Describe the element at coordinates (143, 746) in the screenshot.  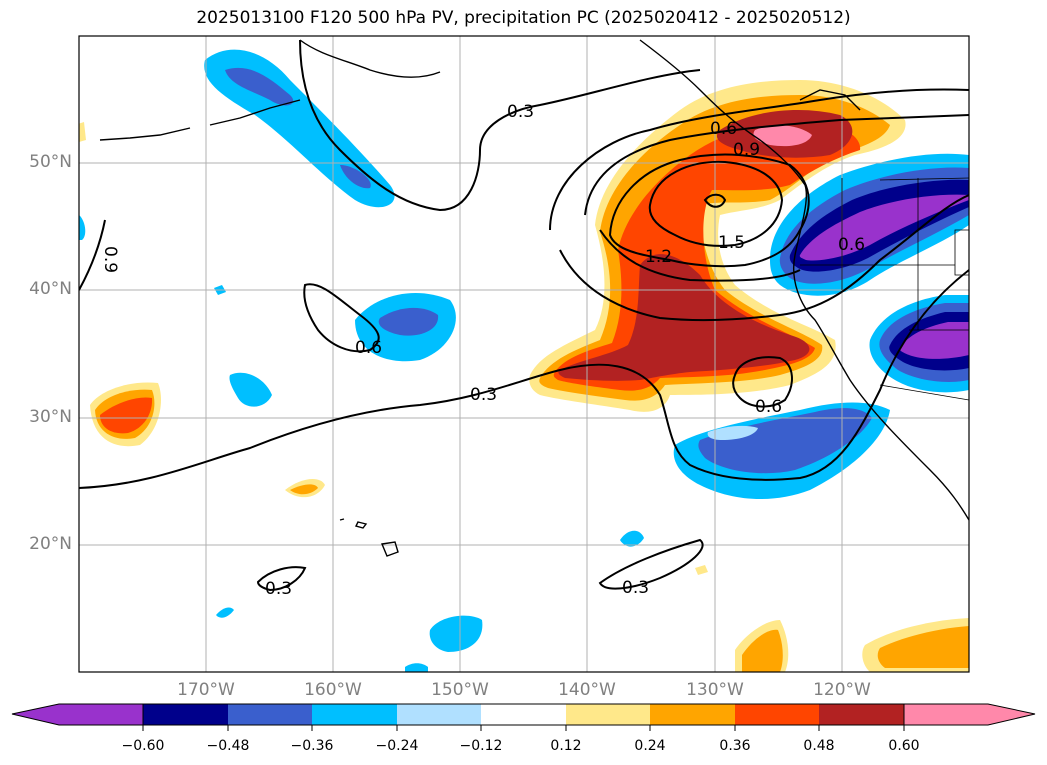
I see `colorbar-tick-label: −0.60` at that location.